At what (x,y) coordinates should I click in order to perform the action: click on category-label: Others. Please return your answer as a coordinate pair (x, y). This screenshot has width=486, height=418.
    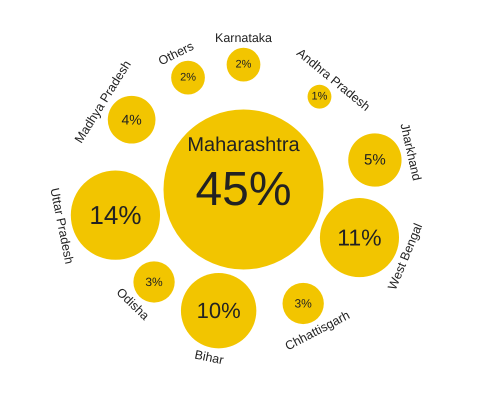
    Looking at the image, I should click on (176, 53).